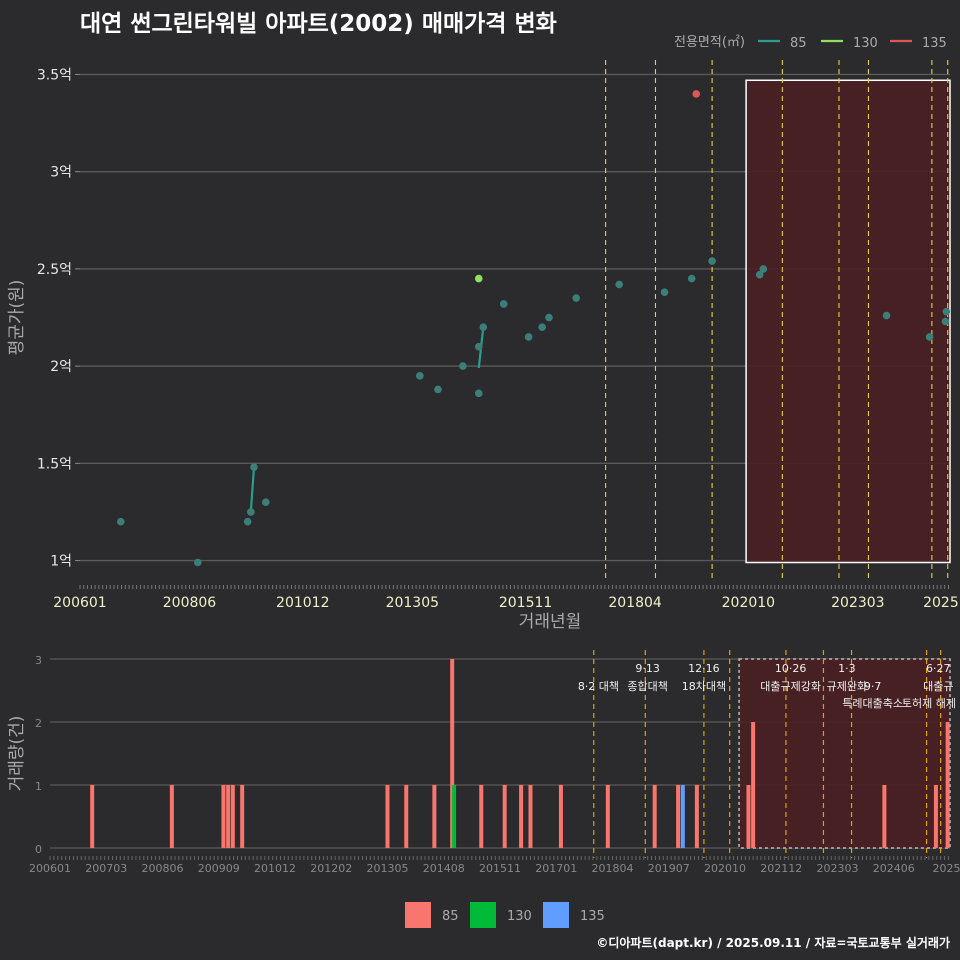  I want to click on legend-title: 전용면적(㎡), so click(709, 42).